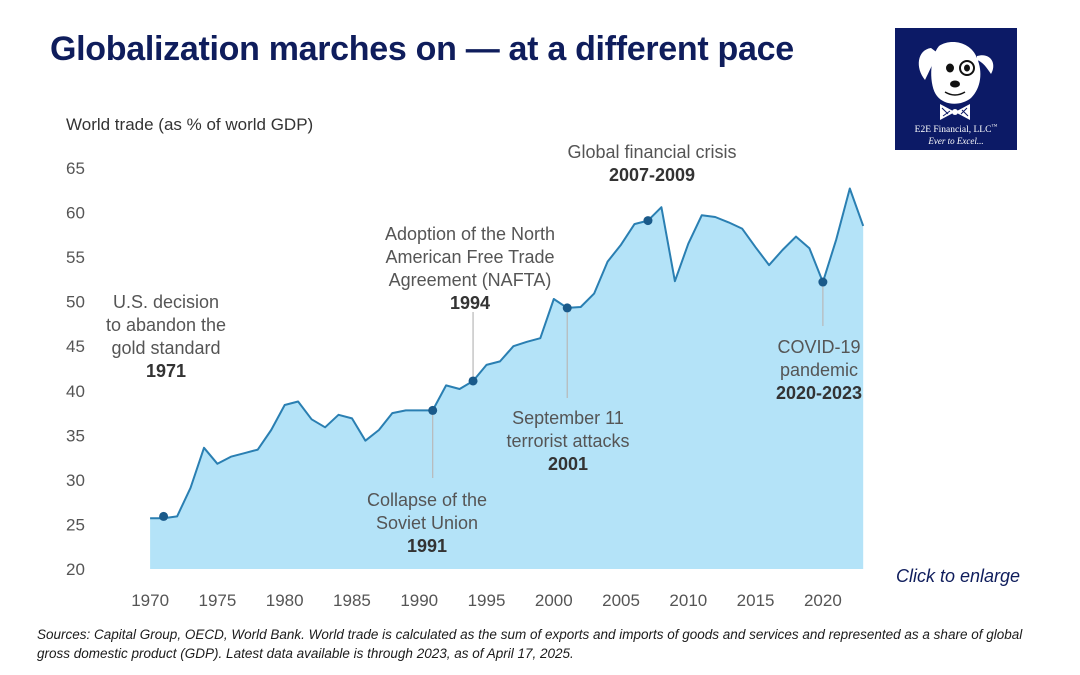 This screenshot has width=1080, height=675. What do you see at coordinates (427, 500) in the screenshot?
I see `annotation-label: Collapse of the` at bounding box center [427, 500].